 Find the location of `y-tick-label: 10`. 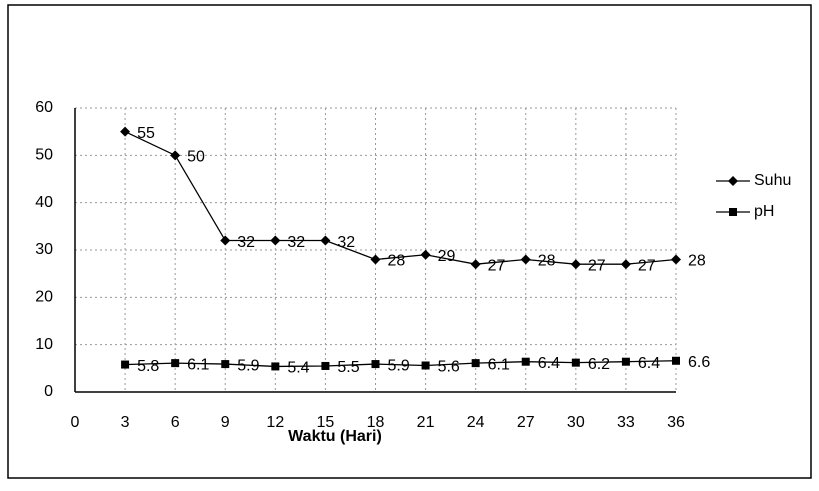

y-tick-label: 10 is located at coordinates (44, 344).